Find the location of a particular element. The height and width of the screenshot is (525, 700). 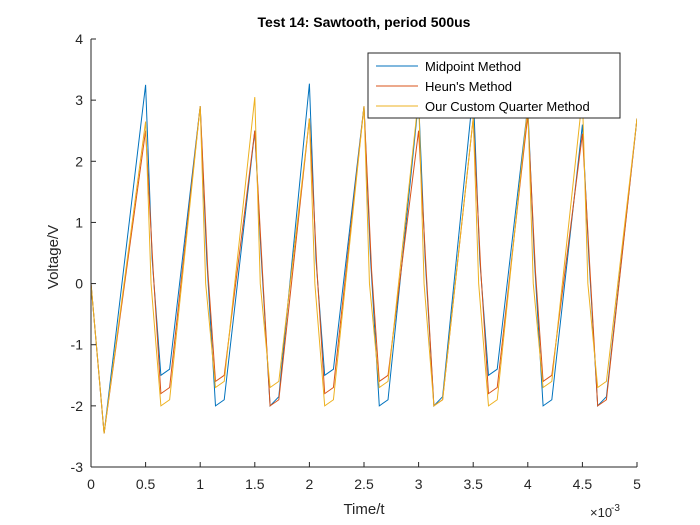

x-tick-label: 0 is located at coordinates (91, 484).